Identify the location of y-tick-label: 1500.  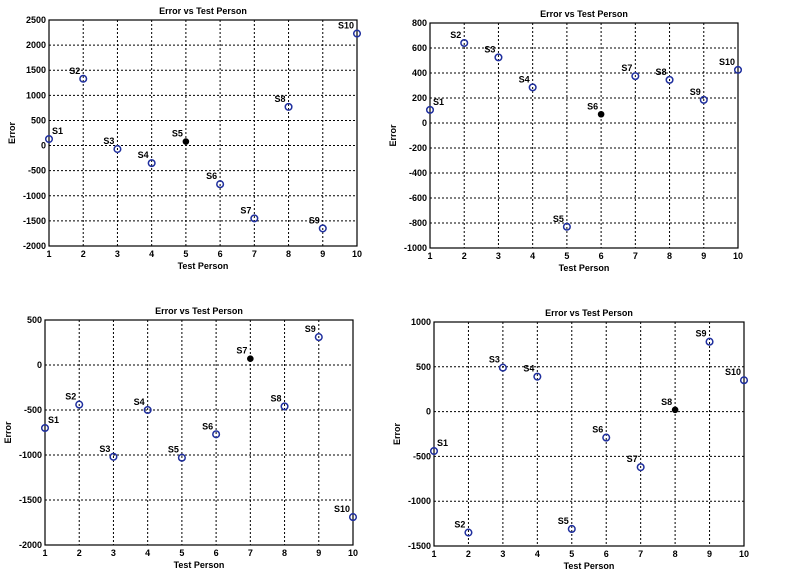
(36, 70).